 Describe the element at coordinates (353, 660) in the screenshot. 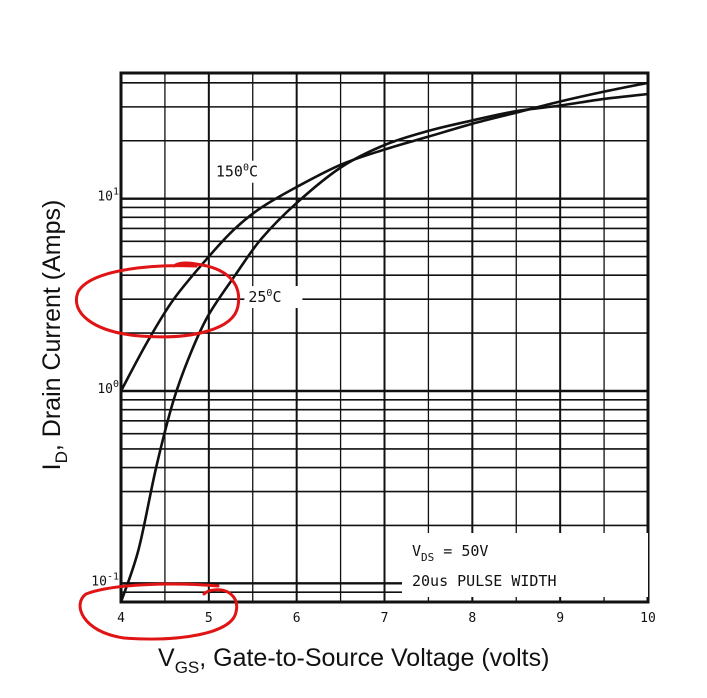

I see `x-axis-title: VGS, Gate-to-Source Voltage (volts)` at that location.